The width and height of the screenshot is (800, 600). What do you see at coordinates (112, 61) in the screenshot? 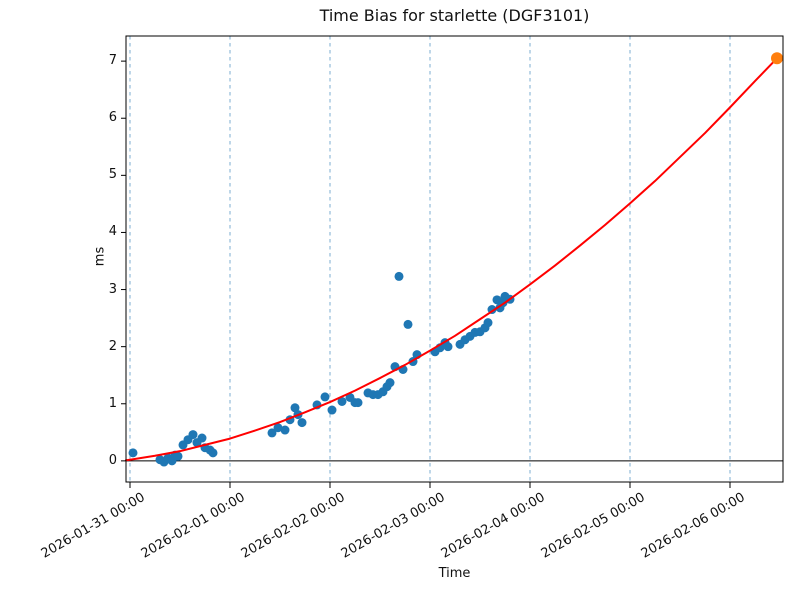
I see `y-tick-label: 7` at bounding box center [112, 61].